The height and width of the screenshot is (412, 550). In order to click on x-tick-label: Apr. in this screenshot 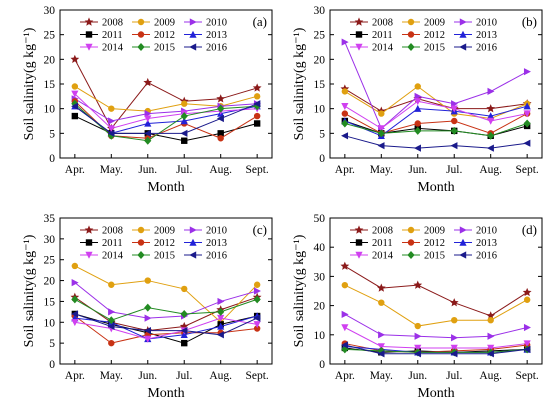, I will do `click(345, 376)`.